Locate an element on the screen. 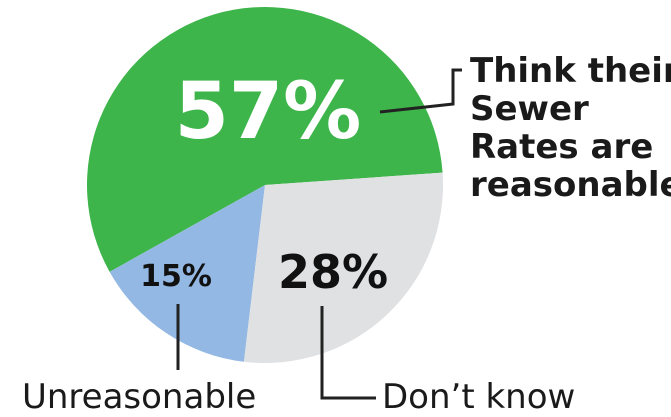 The width and height of the screenshot is (671, 417). slice-unreasonable is located at coordinates (187, 273).